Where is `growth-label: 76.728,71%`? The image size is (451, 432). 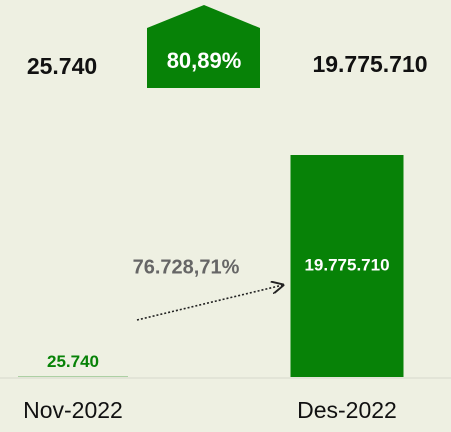
growth-label: 76.728,71% is located at coordinates (186, 267).